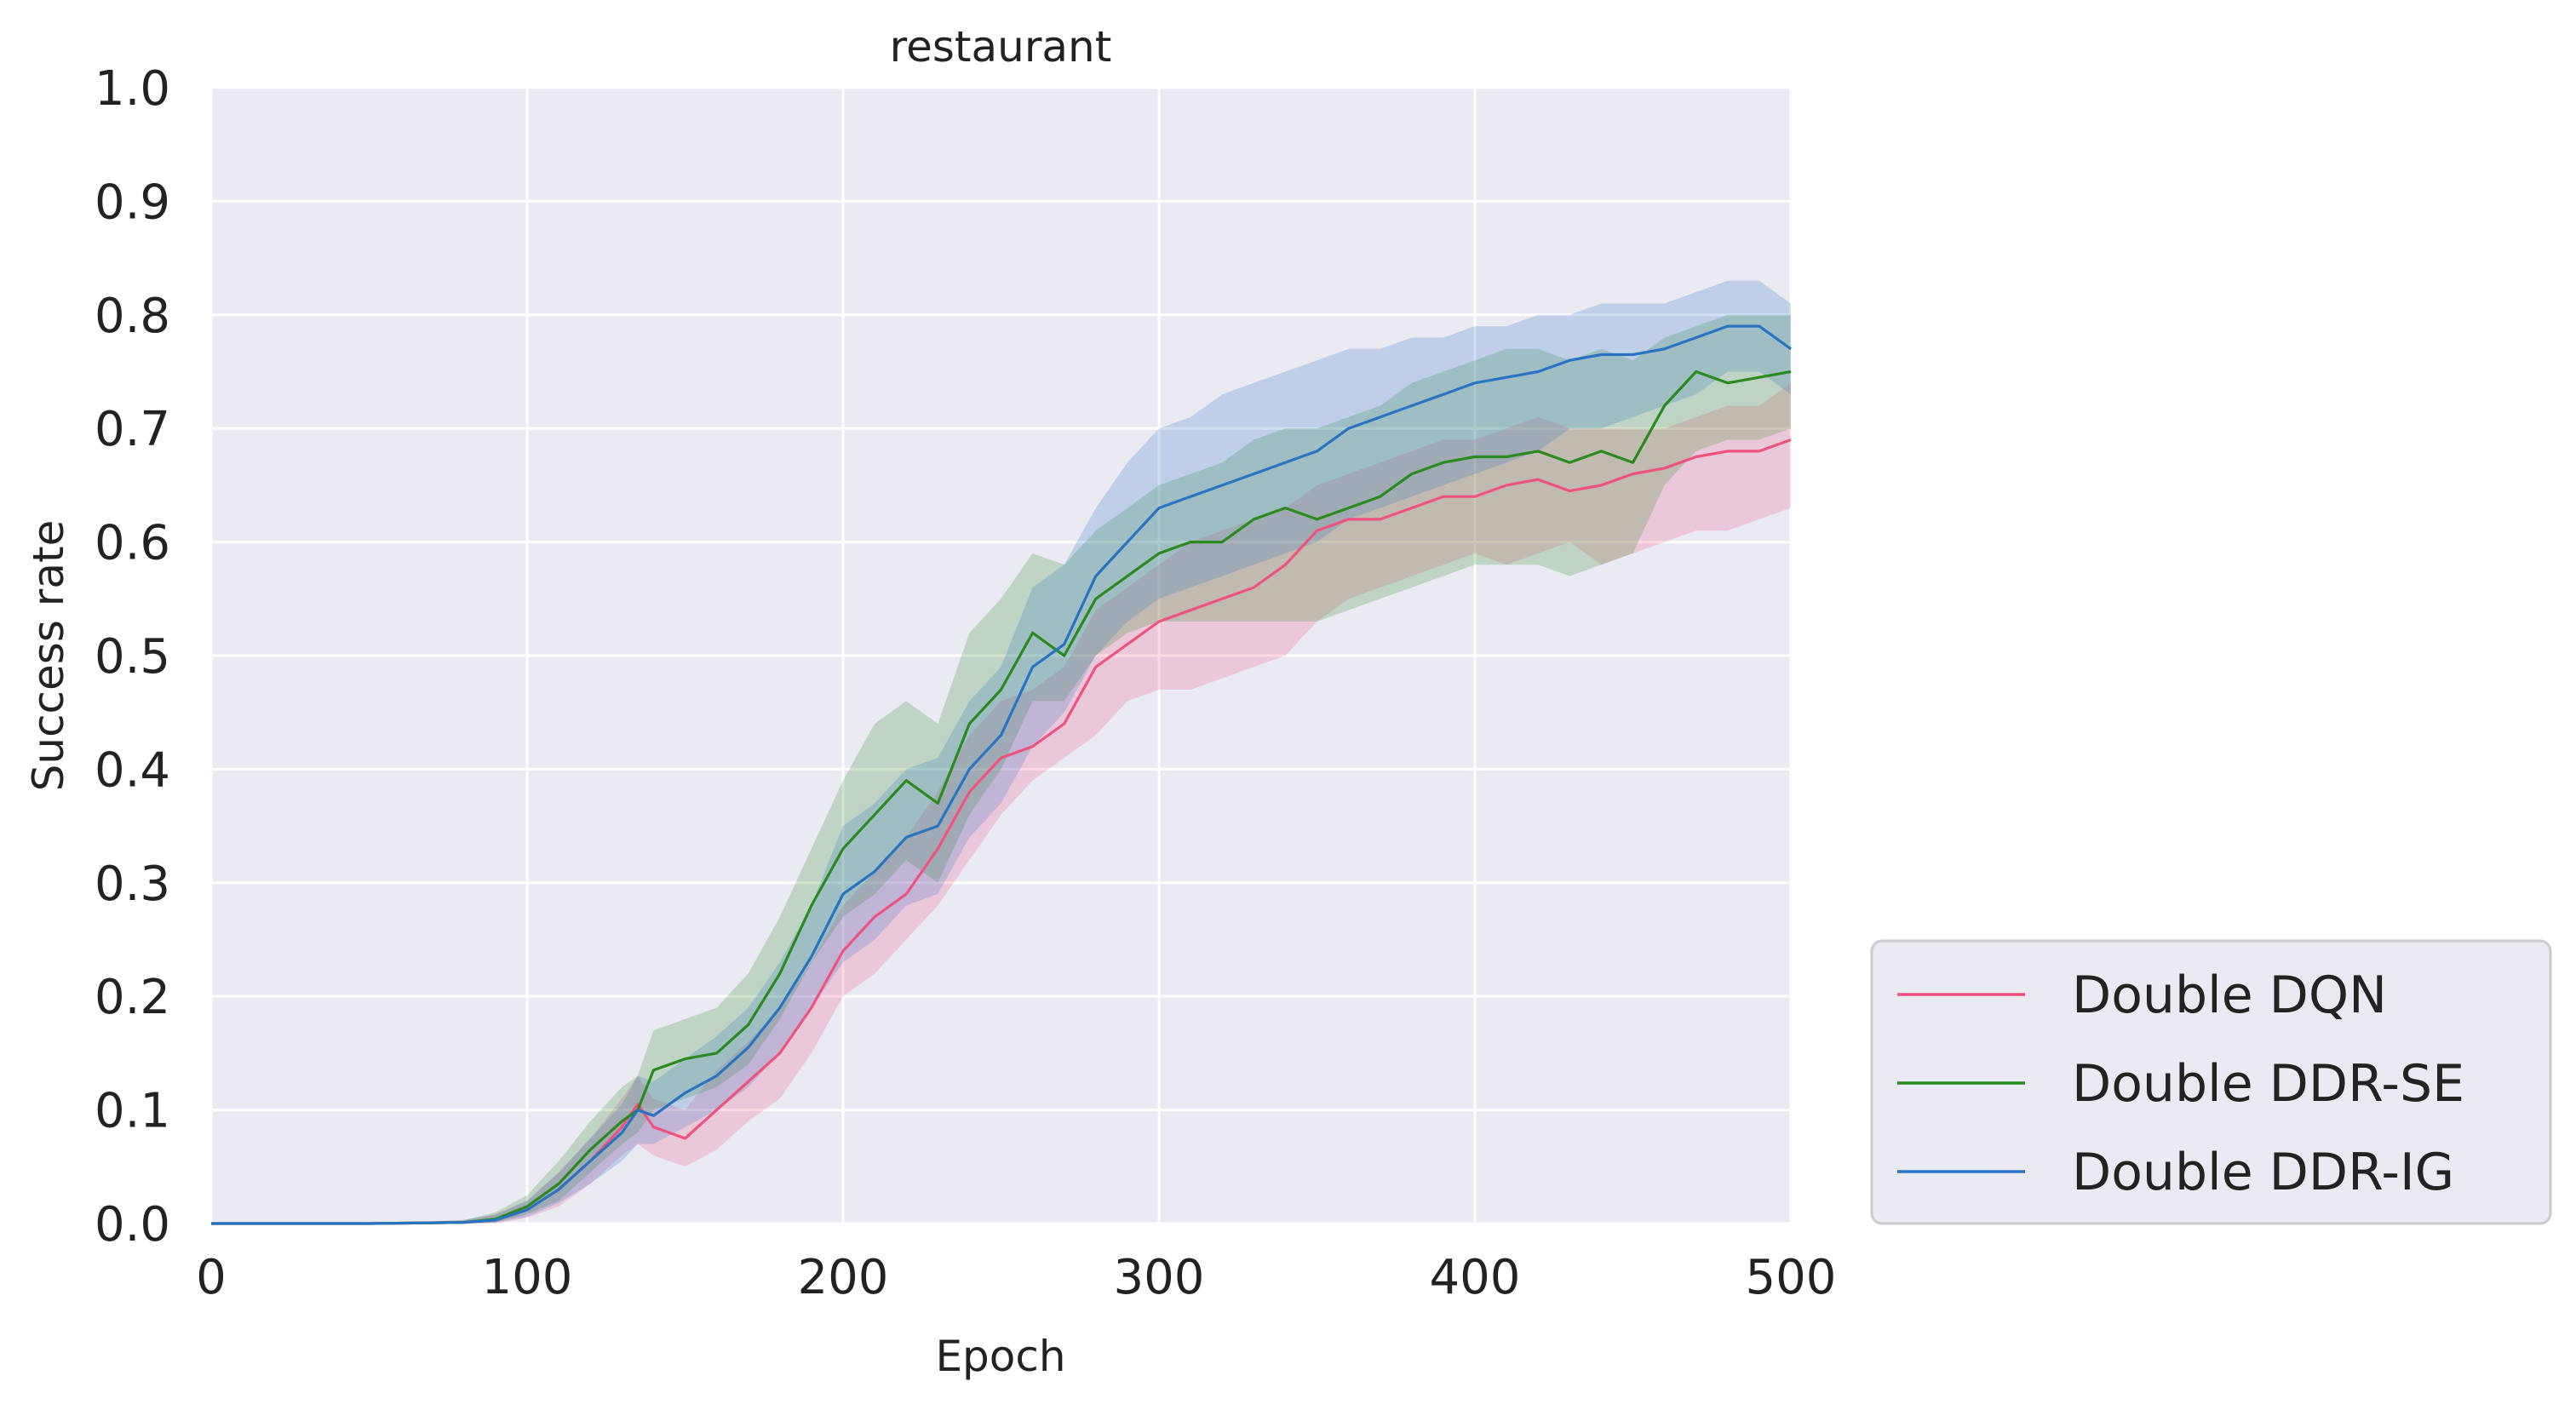 Image resolution: width=2576 pixels, height=1410 pixels. What do you see at coordinates (1475, 1277) in the screenshot?
I see `x-tick-label: 400` at bounding box center [1475, 1277].